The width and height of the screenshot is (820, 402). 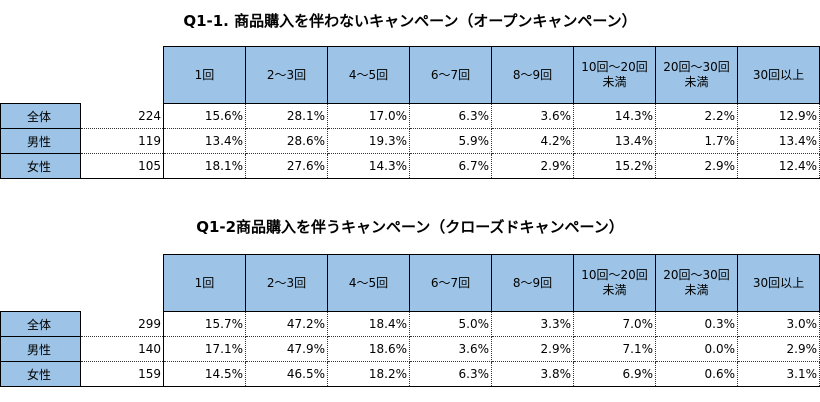 What do you see at coordinates (532, 141) in the screenshot?
I see `percent-cell: 4.2%` at bounding box center [532, 141].